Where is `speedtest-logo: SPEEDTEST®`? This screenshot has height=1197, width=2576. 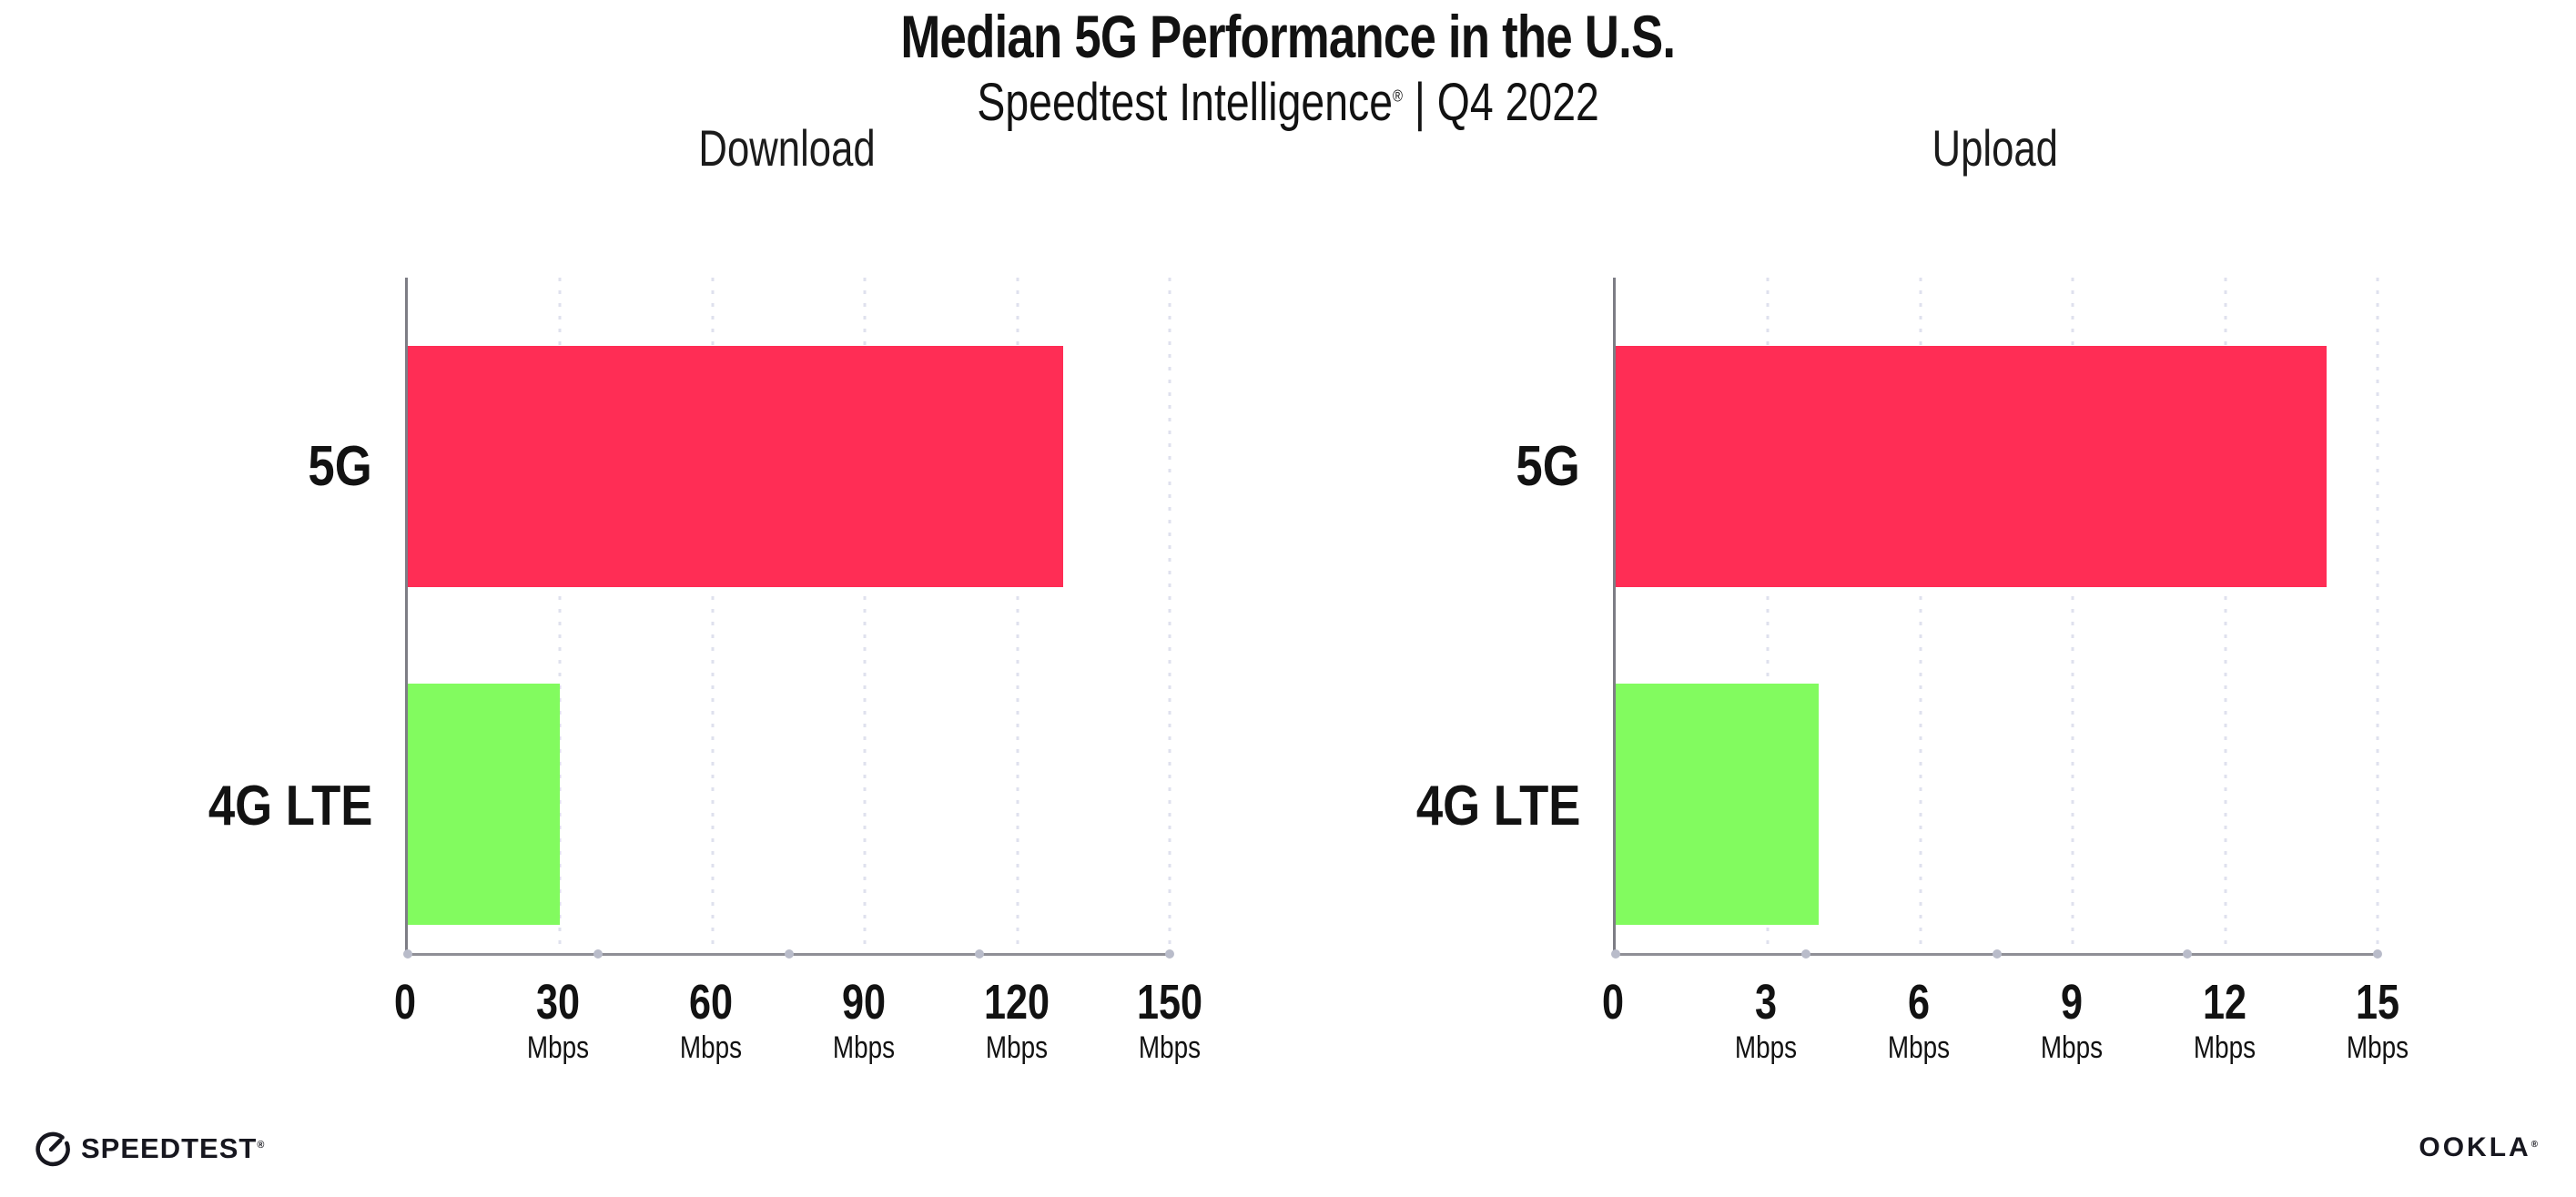
speedtest-logo: SPEEDTEST® is located at coordinates (148, 1148).